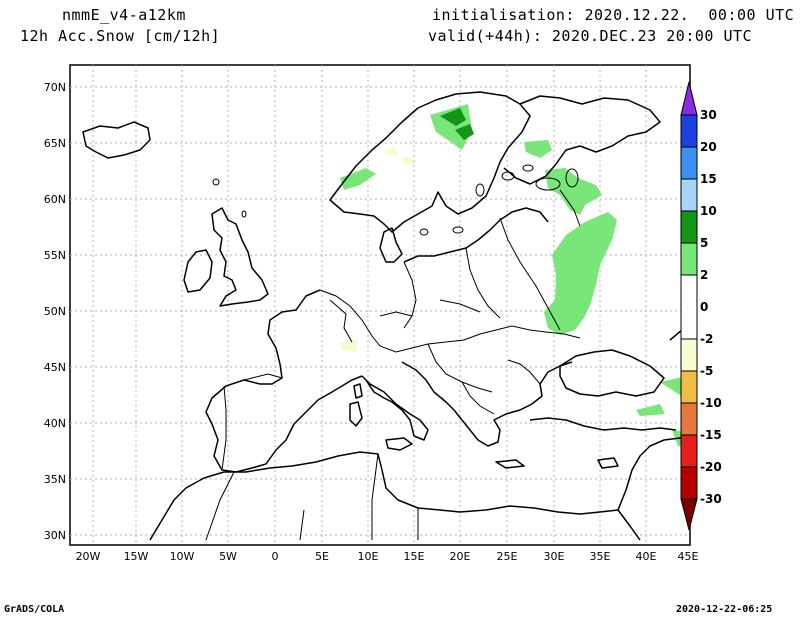  What do you see at coordinates (708, 115) in the screenshot?
I see `colorbar-label: 30` at bounding box center [708, 115].